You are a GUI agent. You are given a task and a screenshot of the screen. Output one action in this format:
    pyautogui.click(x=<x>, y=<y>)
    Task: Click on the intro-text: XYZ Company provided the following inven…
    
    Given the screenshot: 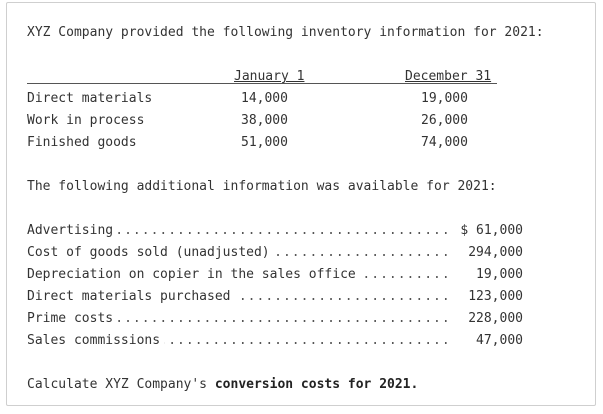 What is the action you would take?
    pyautogui.click(x=285, y=32)
    